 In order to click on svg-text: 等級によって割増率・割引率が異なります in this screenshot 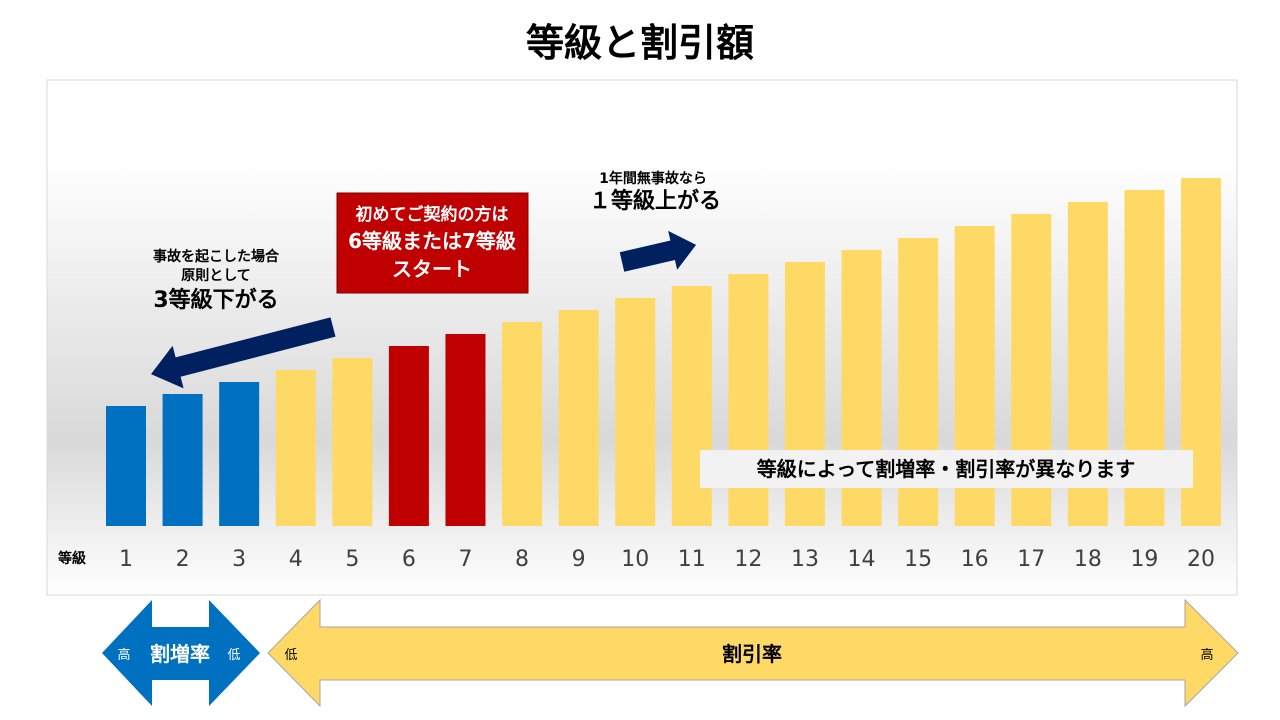, I will do `click(946, 469)`.